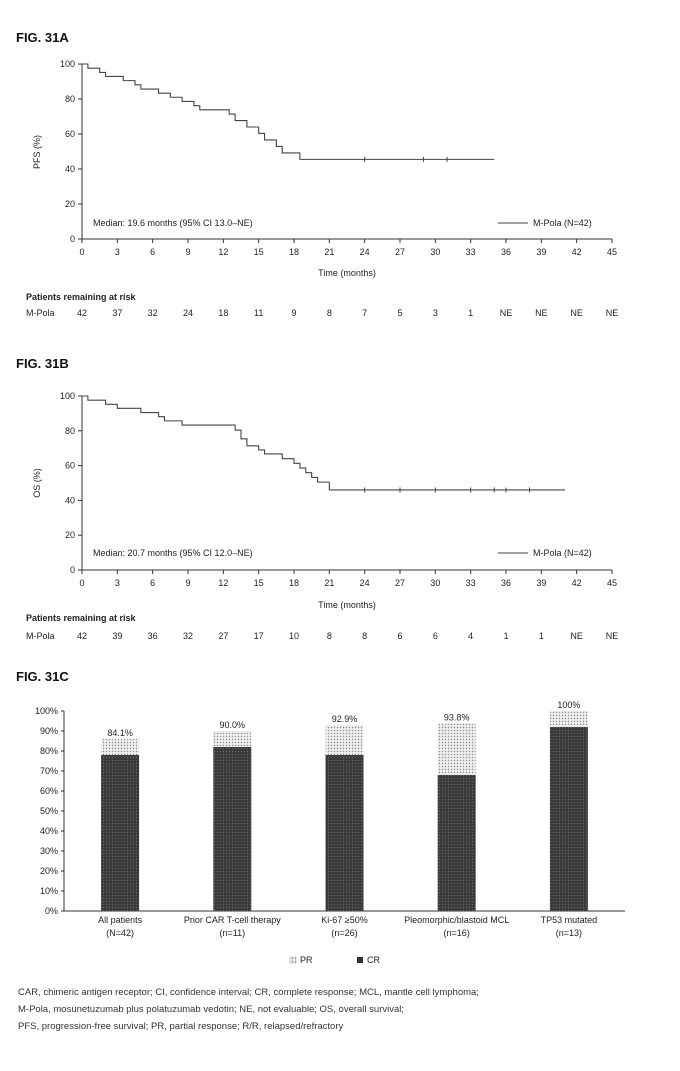 This screenshot has height=1071, width=680. Describe the element at coordinates (470, 636) in the screenshot. I see `fig-31b-risk-value: 4` at that location.